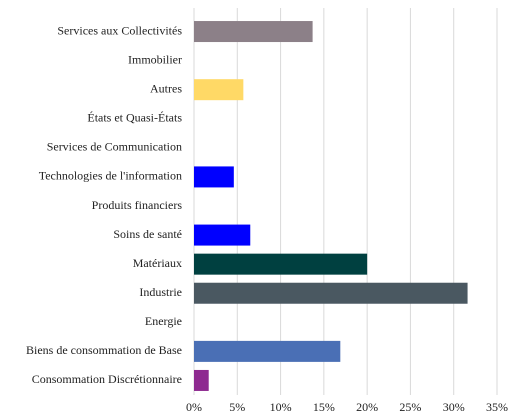 The image size is (512, 416). Describe the element at coordinates (107, 379) in the screenshot. I see `y-tick-label: Consommation Discrétionnaire` at that location.